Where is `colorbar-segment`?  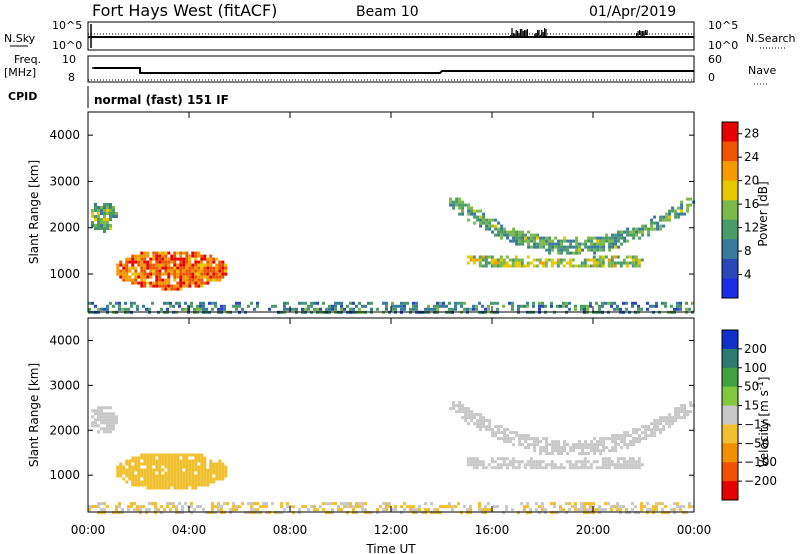 colorbar-segment is located at coordinates (730, 190).